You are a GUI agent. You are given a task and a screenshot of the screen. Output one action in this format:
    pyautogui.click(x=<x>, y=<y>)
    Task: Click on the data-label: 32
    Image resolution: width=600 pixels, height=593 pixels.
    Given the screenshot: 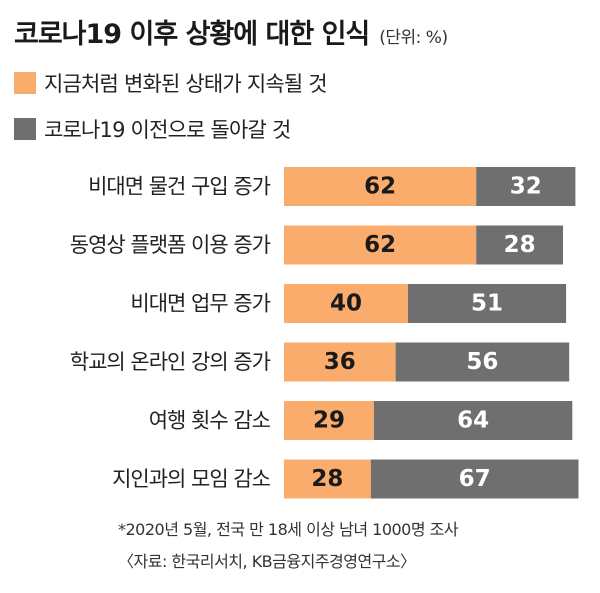 What is the action you would take?
    pyautogui.click(x=526, y=187)
    